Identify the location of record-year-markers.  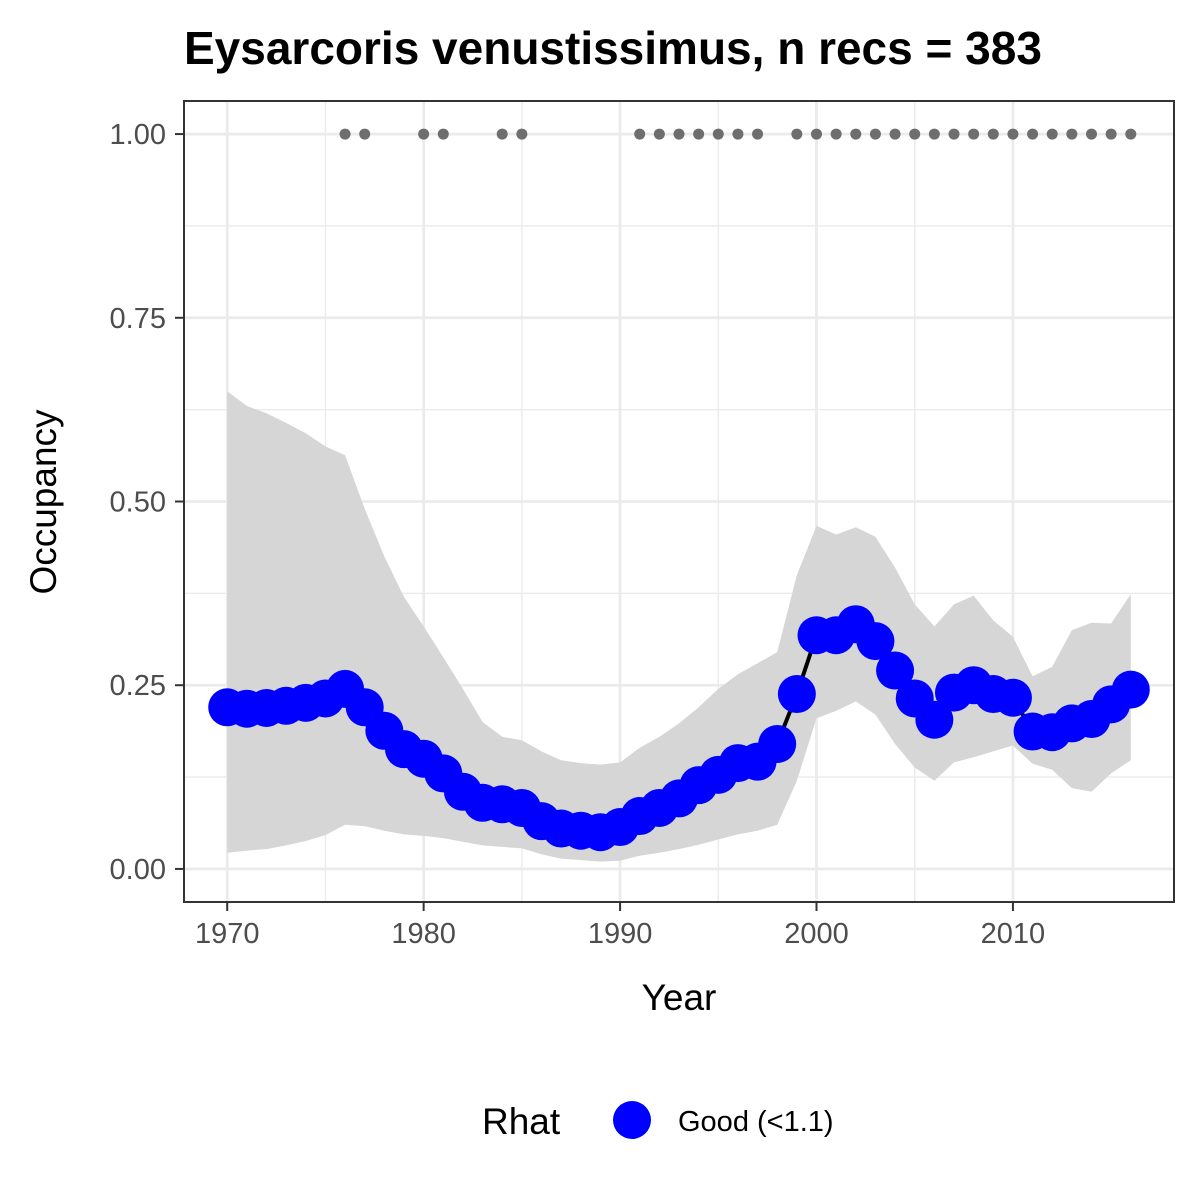
(738, 134).